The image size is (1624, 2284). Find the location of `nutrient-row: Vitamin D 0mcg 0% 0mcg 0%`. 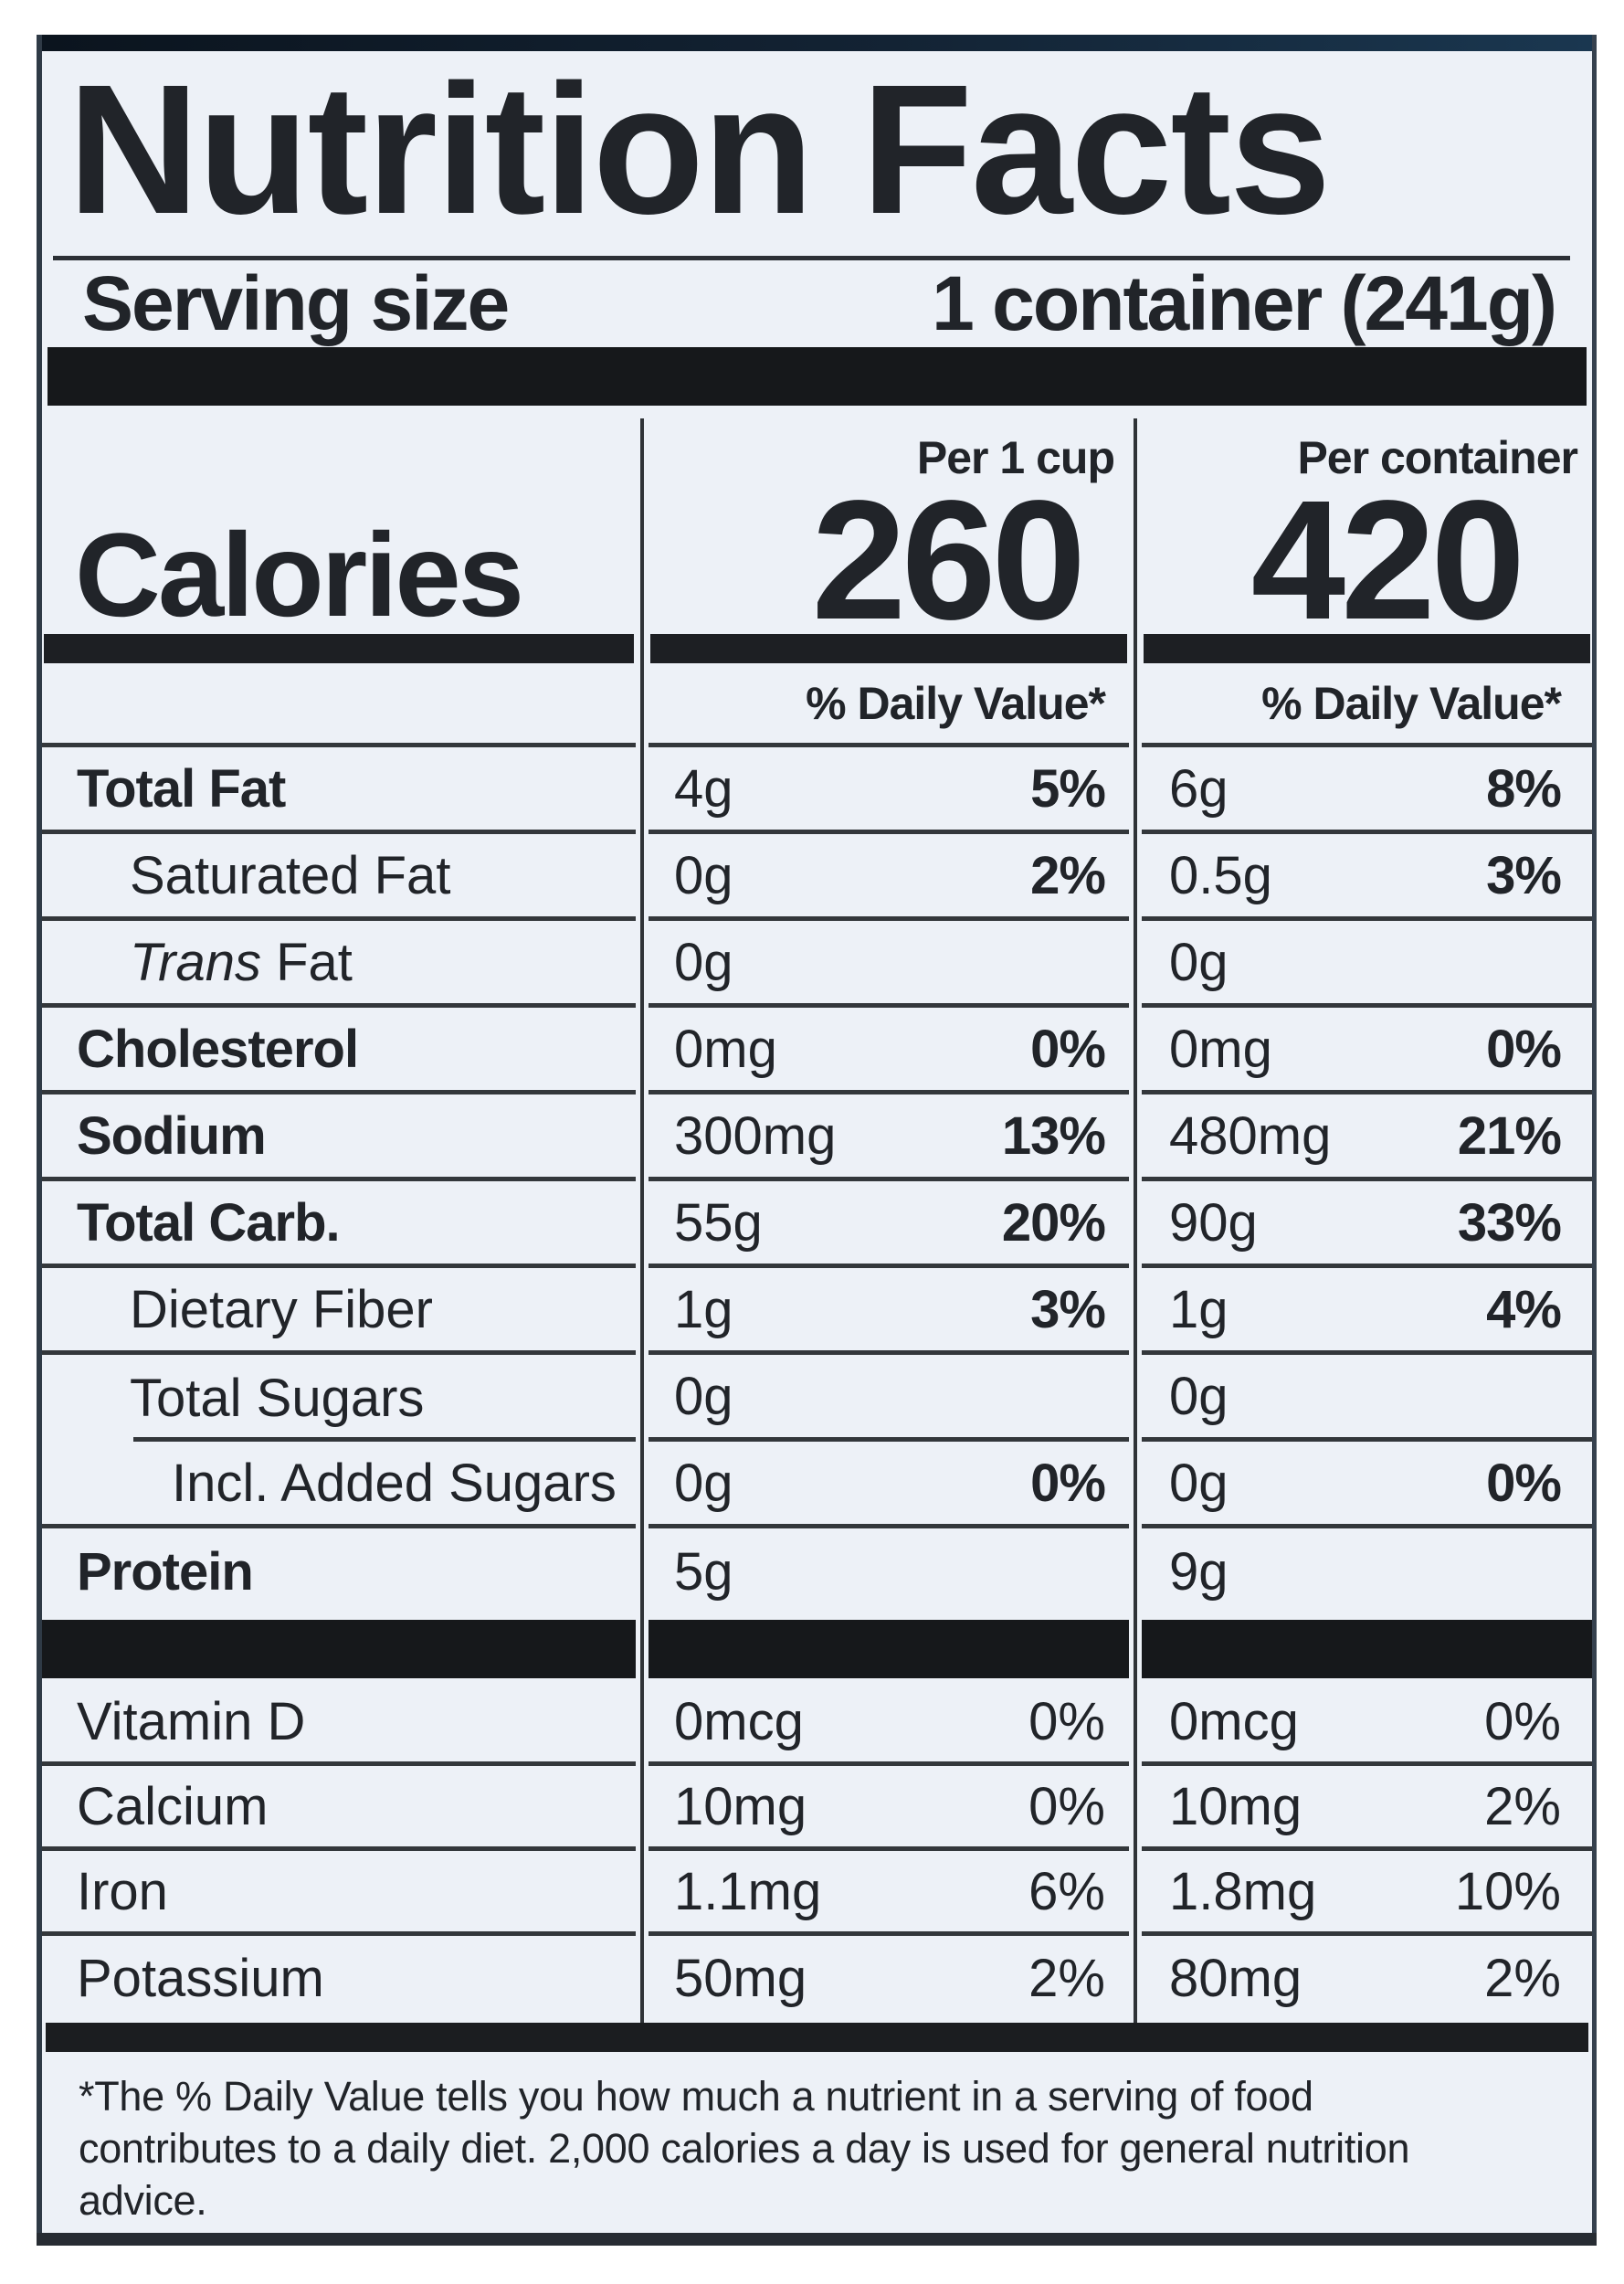

nutrient-row: Vitamin D 0mcg 0% 0mcg 0% is located at coordinates (817, 1723).